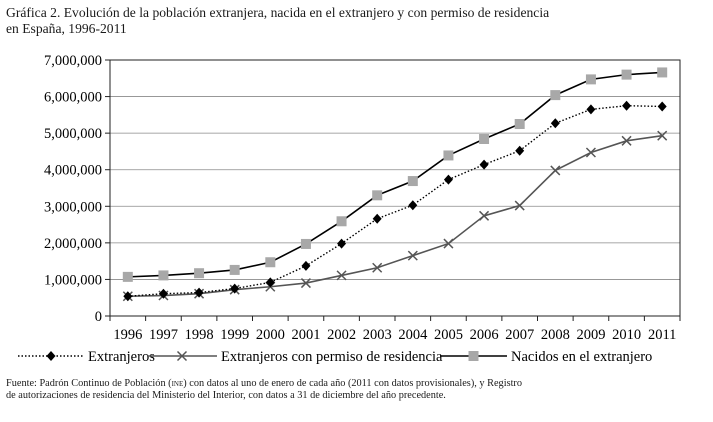 Image resolution: width=713 pixels, height=422 pixels. Describe the element at coordinates (89, 383) in the screenshot. I see `source-prefix: Fuente: Padrón Continuo de Población (` at that location.